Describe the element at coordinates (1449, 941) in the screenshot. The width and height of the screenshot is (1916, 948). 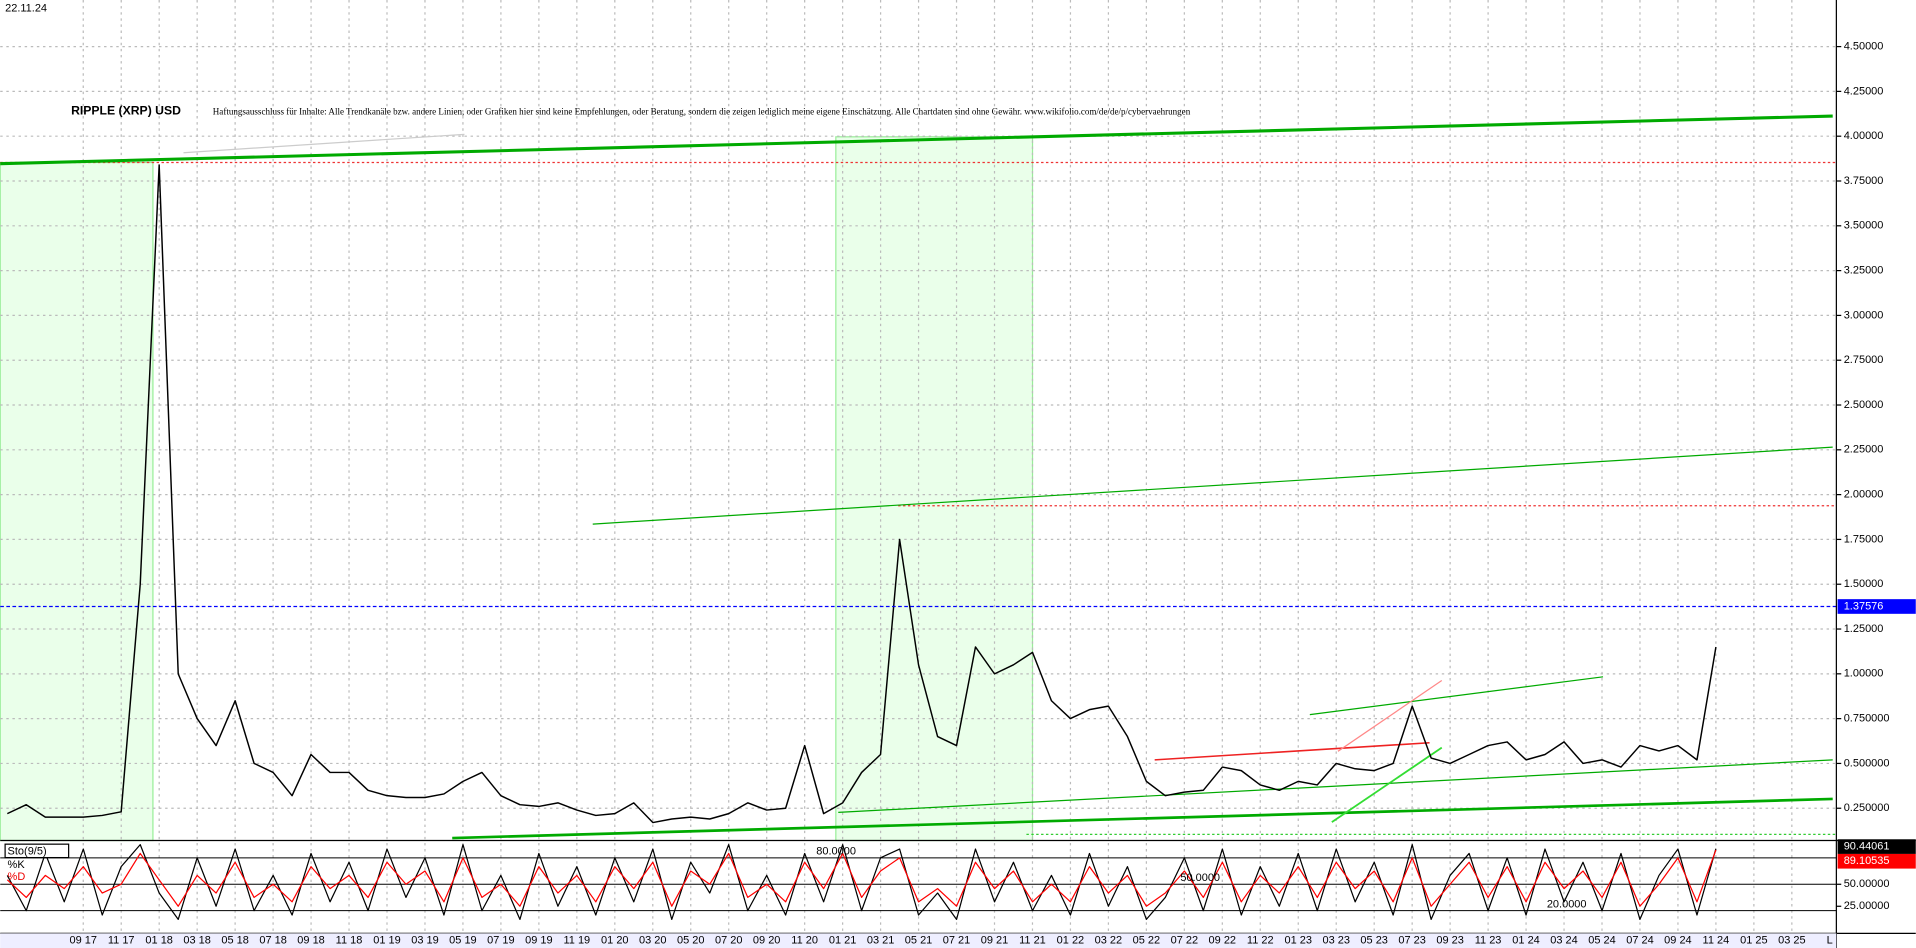
I see `x-tick-label: 09 23` at that location.